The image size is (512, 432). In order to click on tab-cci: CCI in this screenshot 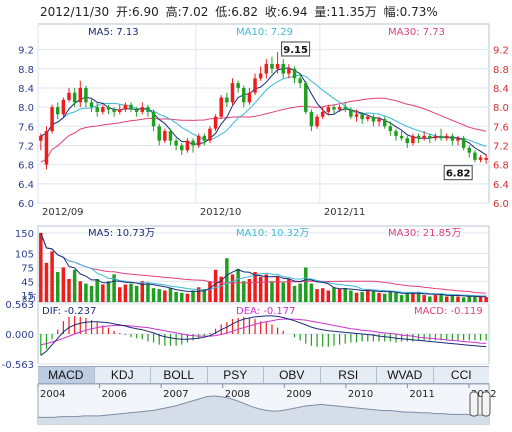, I will do `click(461, 375)`.